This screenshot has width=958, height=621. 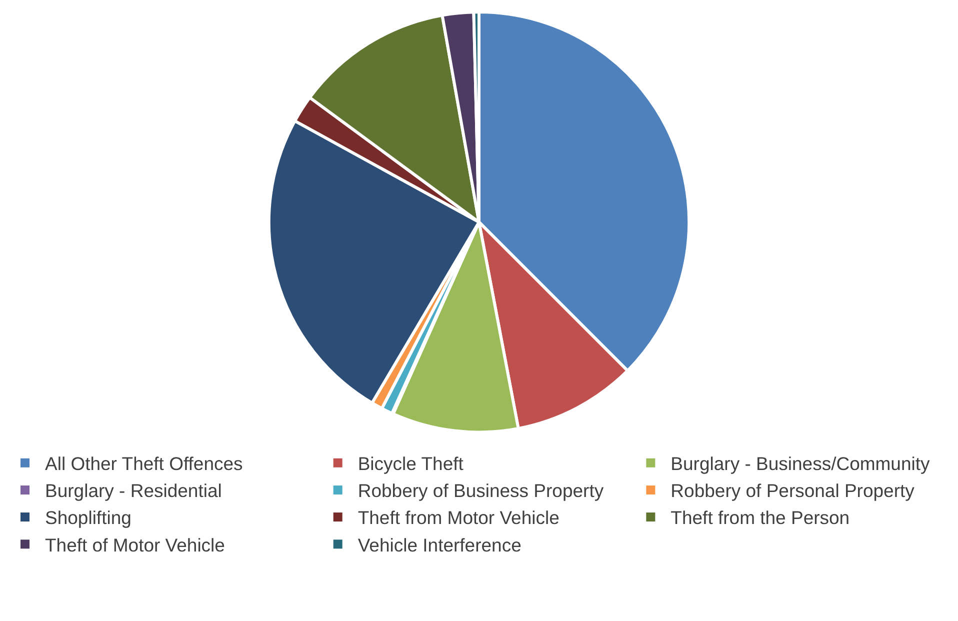 What do you see at coordinates (459, 517) in the screenshot?
I see `legend-label: Theft from Motor Vehicle` at bounding box center [459, 517].